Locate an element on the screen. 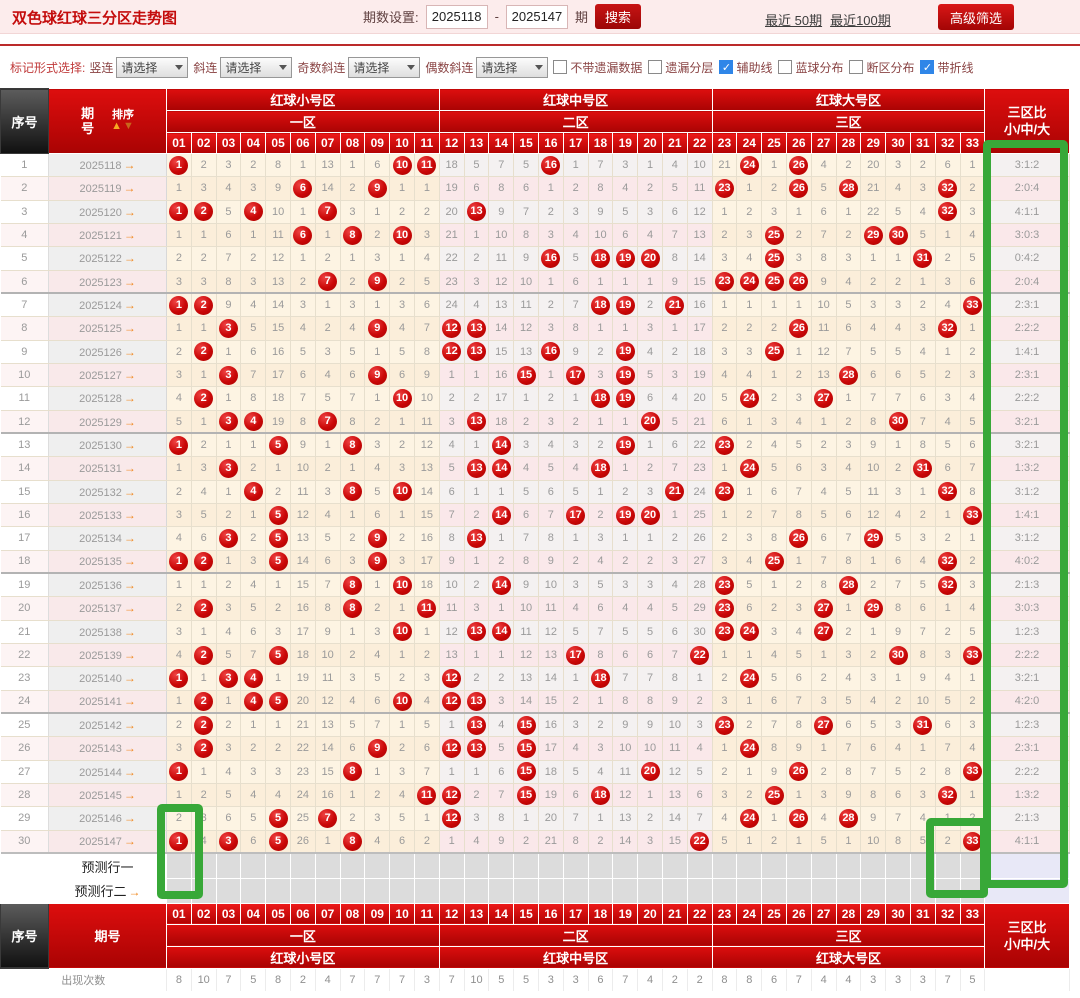 The image size is (1080, 998). period-cell: 2025143 → is located at coordinates (107, 748).